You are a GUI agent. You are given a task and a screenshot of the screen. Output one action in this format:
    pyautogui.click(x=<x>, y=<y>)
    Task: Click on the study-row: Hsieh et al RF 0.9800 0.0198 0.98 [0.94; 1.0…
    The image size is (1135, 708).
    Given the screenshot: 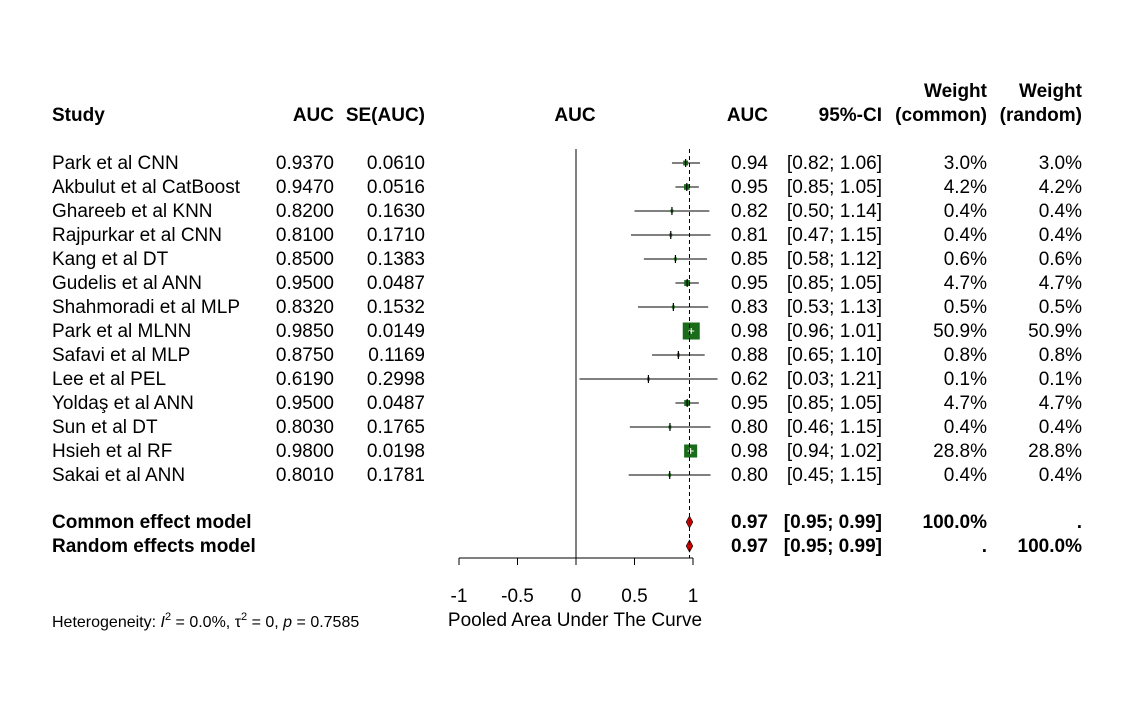 What is the action you would take?
    pyautogui.click(x=567, y=451)
    